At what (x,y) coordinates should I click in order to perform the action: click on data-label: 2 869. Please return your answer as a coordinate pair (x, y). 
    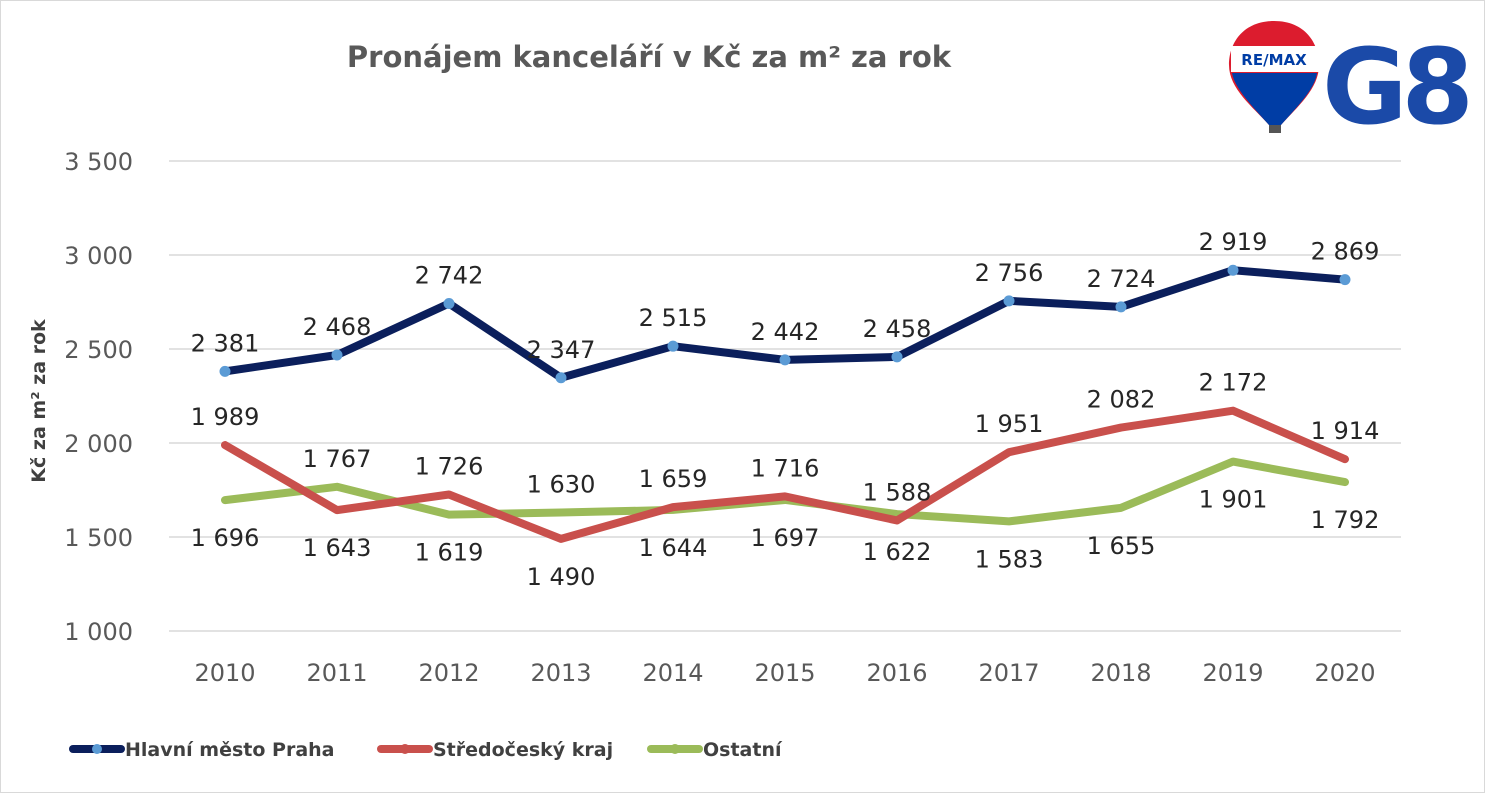
    Looking at the image, I should click on (1345, 252).